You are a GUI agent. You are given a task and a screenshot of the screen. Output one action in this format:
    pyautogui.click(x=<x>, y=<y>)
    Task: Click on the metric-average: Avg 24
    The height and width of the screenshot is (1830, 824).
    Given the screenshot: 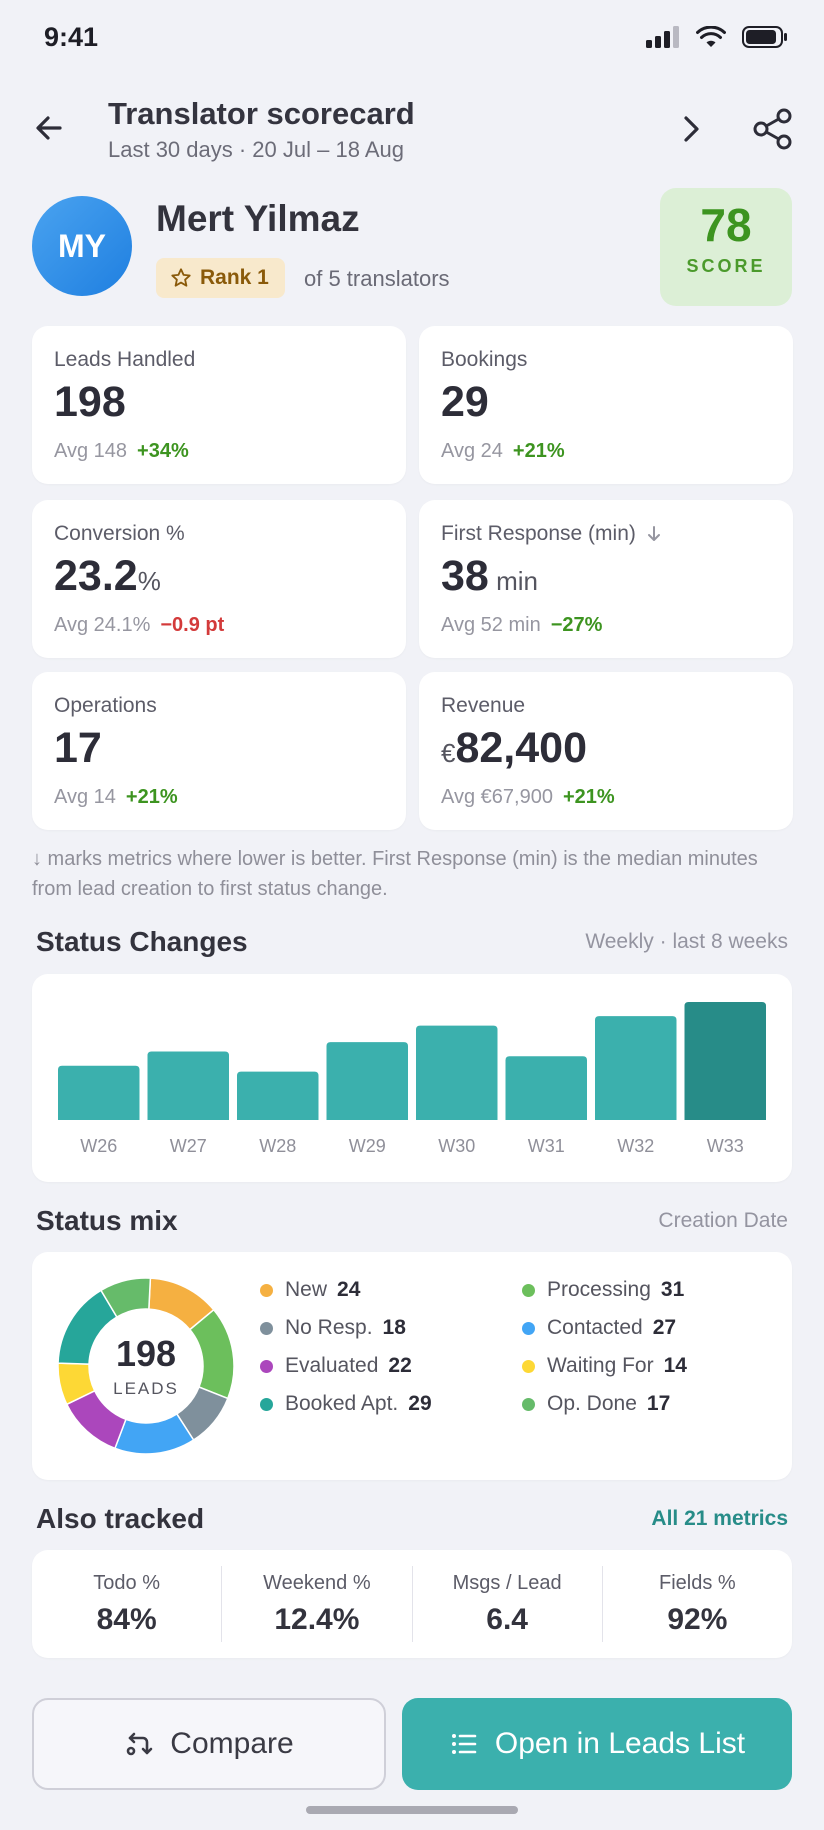 What is the action you would take?
    pyautogui.click(x=472, y=451)
    